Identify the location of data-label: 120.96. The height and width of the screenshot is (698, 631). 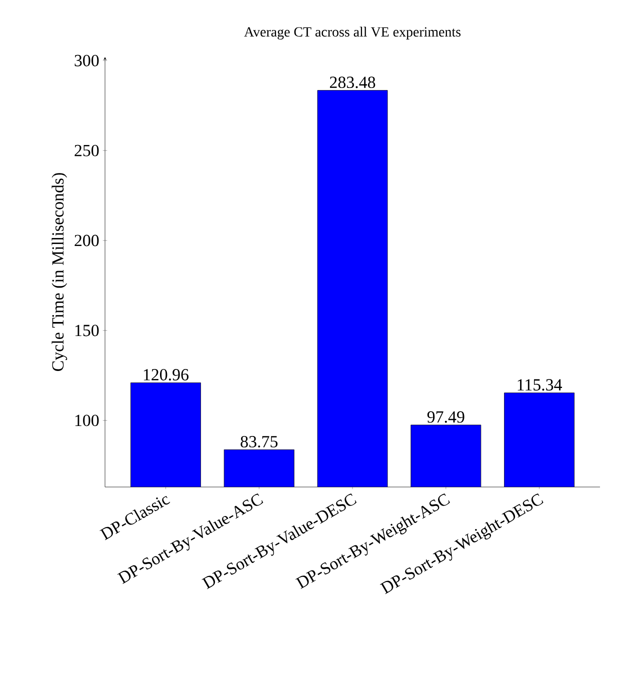
(166, 375).